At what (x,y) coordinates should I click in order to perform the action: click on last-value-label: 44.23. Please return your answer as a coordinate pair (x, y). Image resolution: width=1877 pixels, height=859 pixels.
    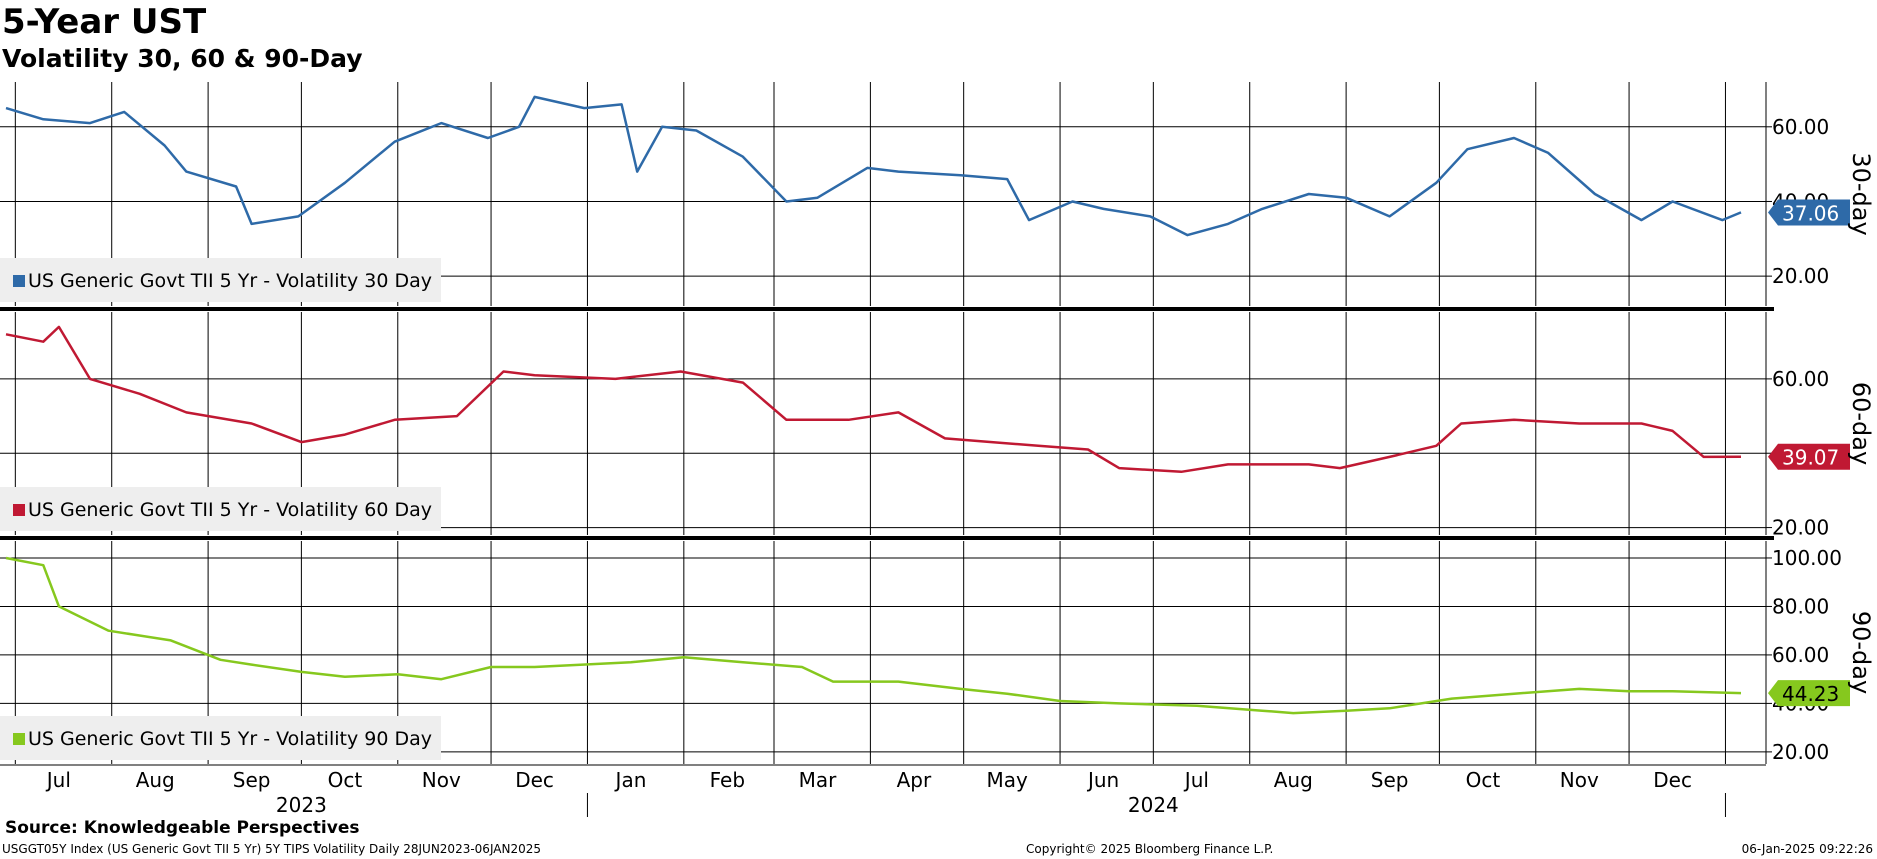
    Looking at the image, I should click on (1810, 694).